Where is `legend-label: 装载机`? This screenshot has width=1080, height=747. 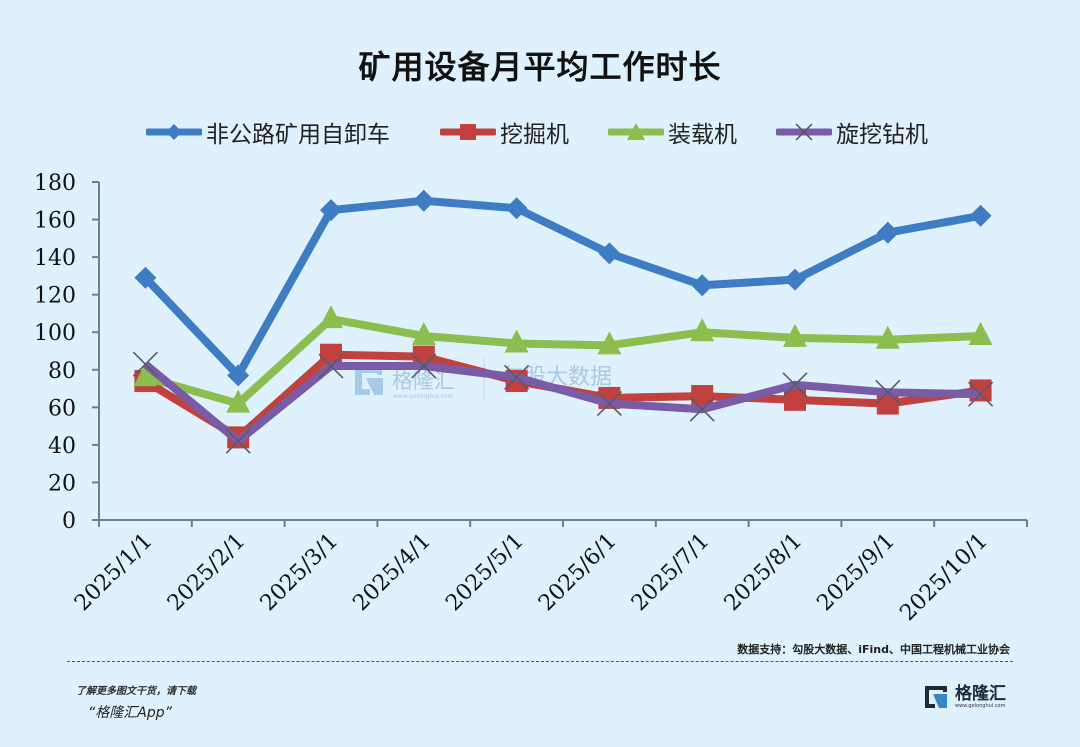
legend-label: 装载机 is located at coordinates (702, 135).